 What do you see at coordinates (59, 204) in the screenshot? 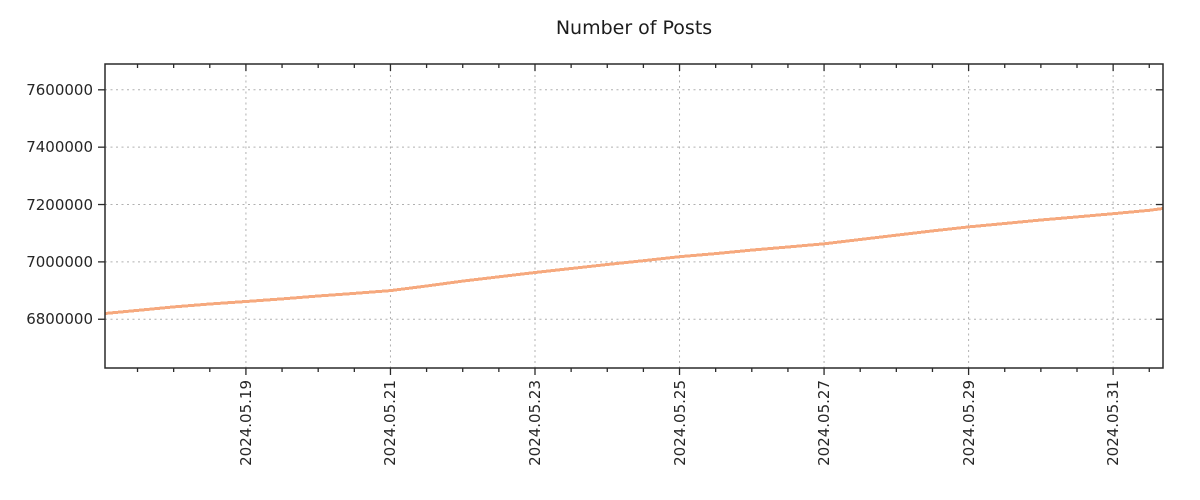
I see `y-tick-label: 7200000` at bounding box center [59, 204].